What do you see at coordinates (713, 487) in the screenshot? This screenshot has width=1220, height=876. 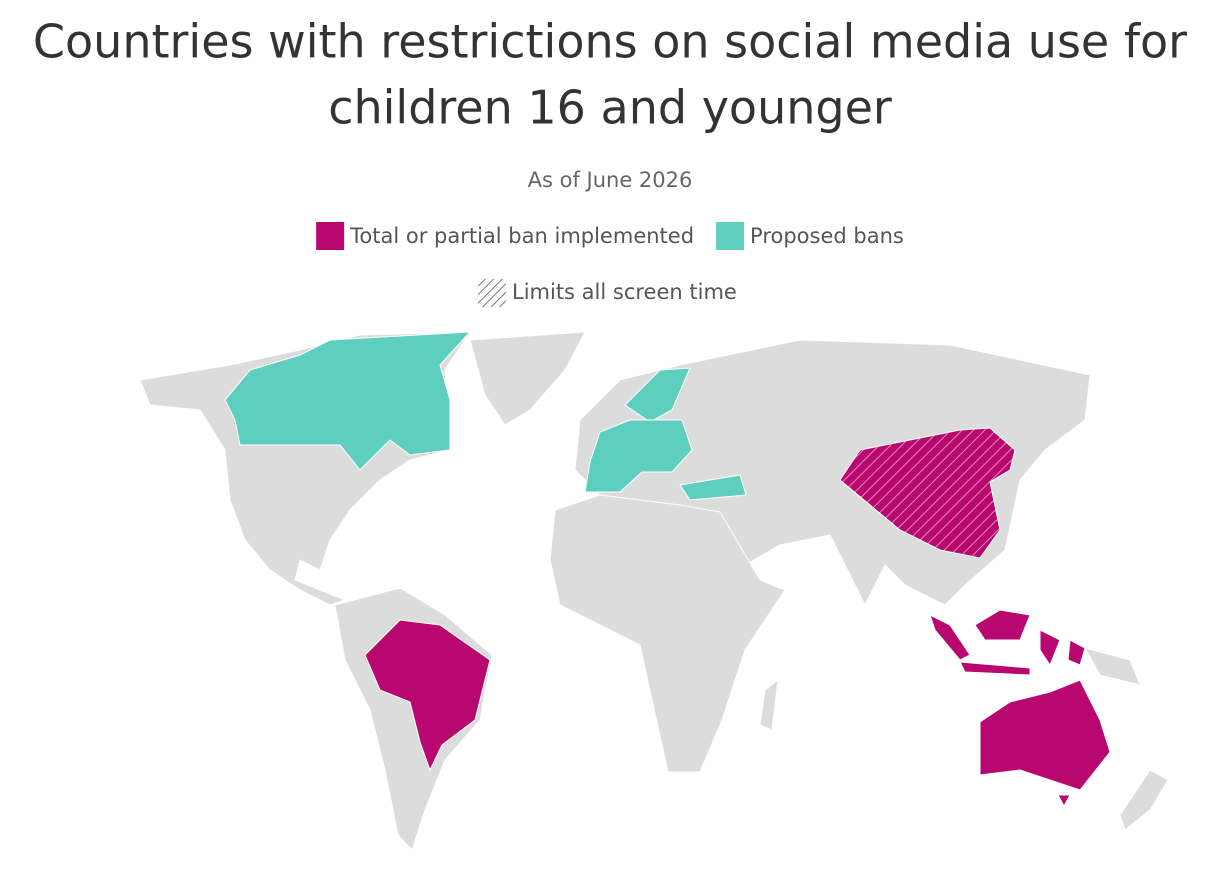 I see `turkey` at bounding box center [713, 487].